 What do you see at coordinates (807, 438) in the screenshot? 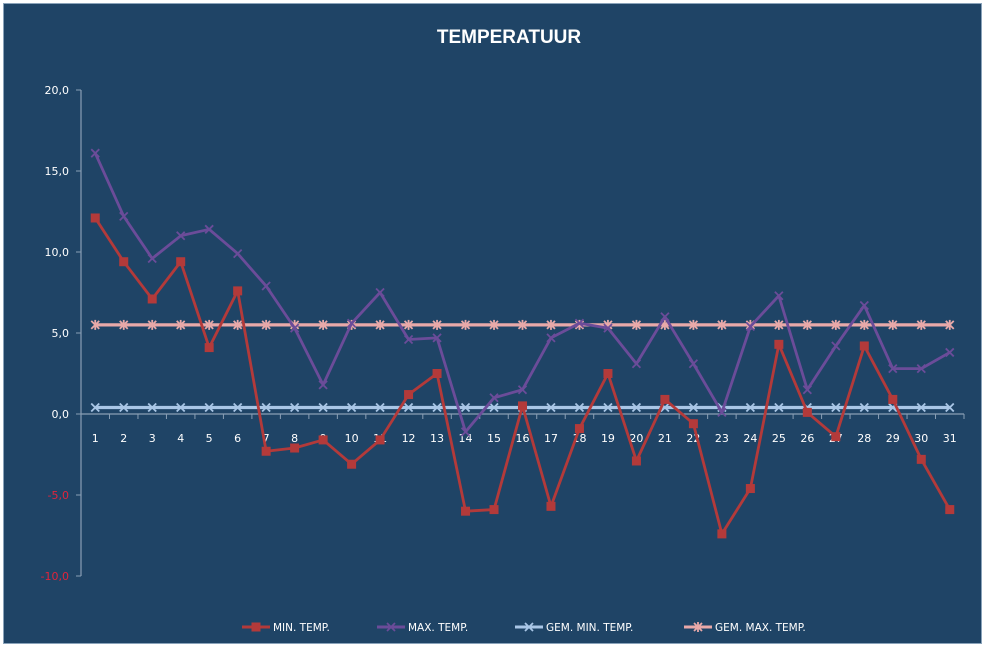
I see `x-tick-label: 26` at bounding box center [807, 438].